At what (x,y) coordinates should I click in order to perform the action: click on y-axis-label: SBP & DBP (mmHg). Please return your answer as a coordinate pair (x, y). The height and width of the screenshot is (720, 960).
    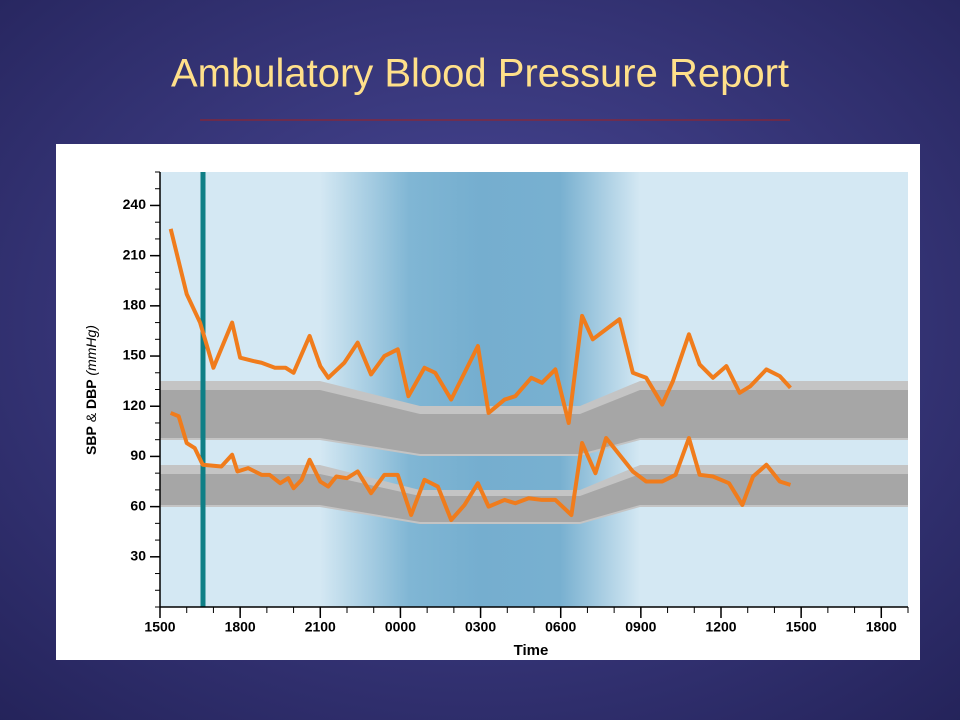
    Looking at the image, I should click on (91, 390).